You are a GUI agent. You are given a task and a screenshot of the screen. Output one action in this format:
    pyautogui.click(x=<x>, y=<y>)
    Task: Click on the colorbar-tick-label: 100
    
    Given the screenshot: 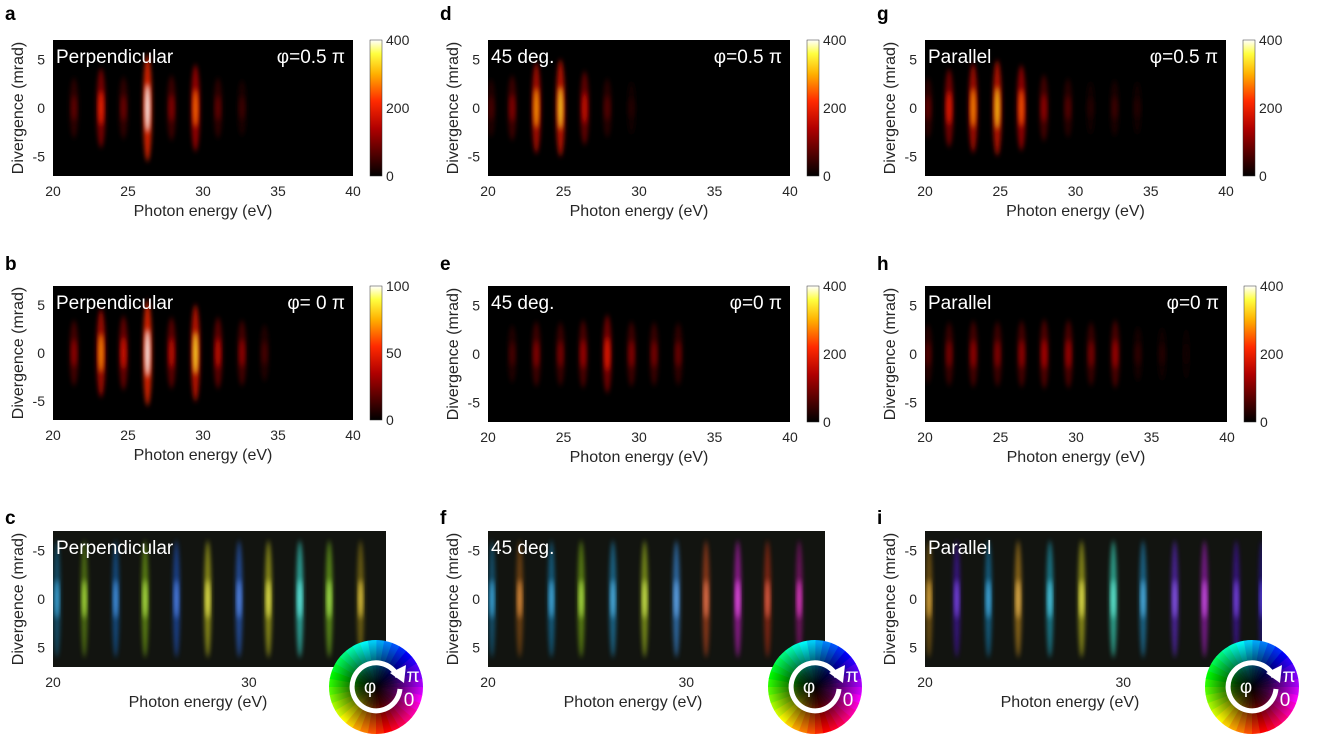 What is the action you would take?
    pyautogui.click(x=398, y=286)
    